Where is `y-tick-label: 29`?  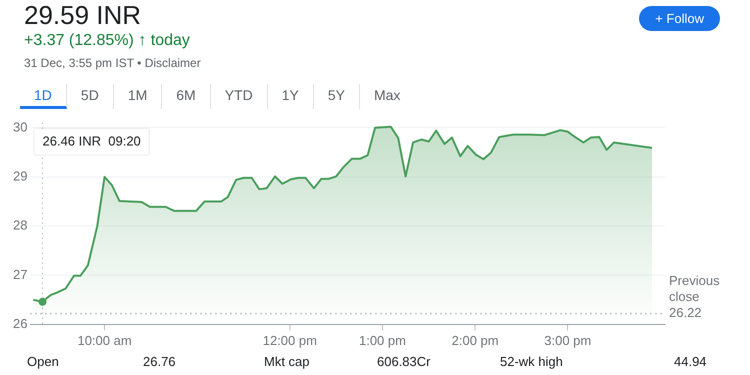 y-tick-label: 29 is located at coordinates (20, 176).